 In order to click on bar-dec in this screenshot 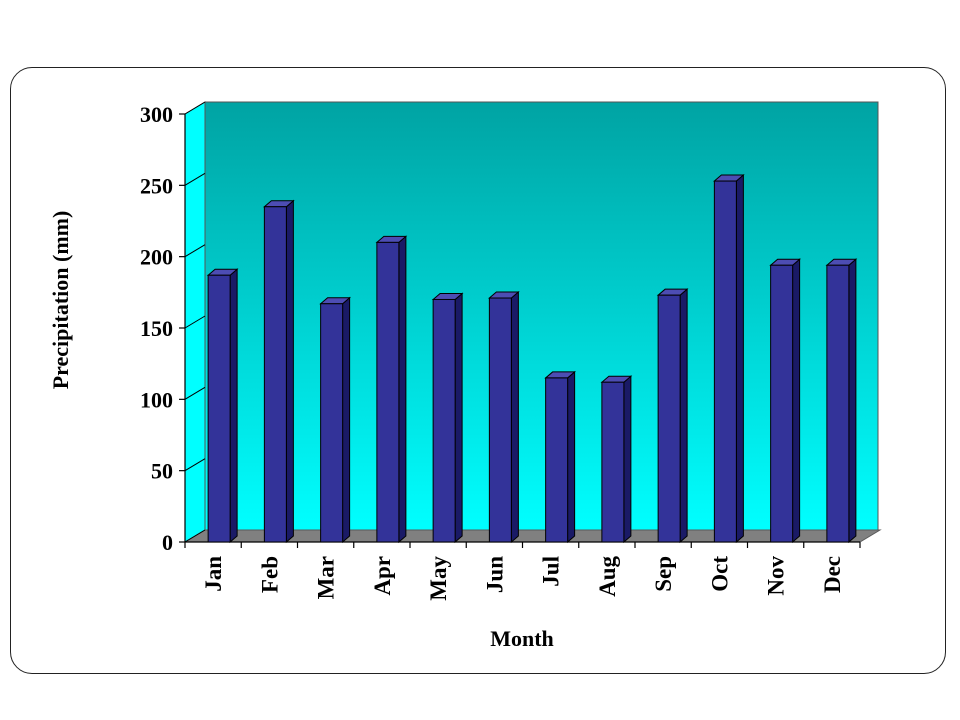, I will do `click(841, 401)`.